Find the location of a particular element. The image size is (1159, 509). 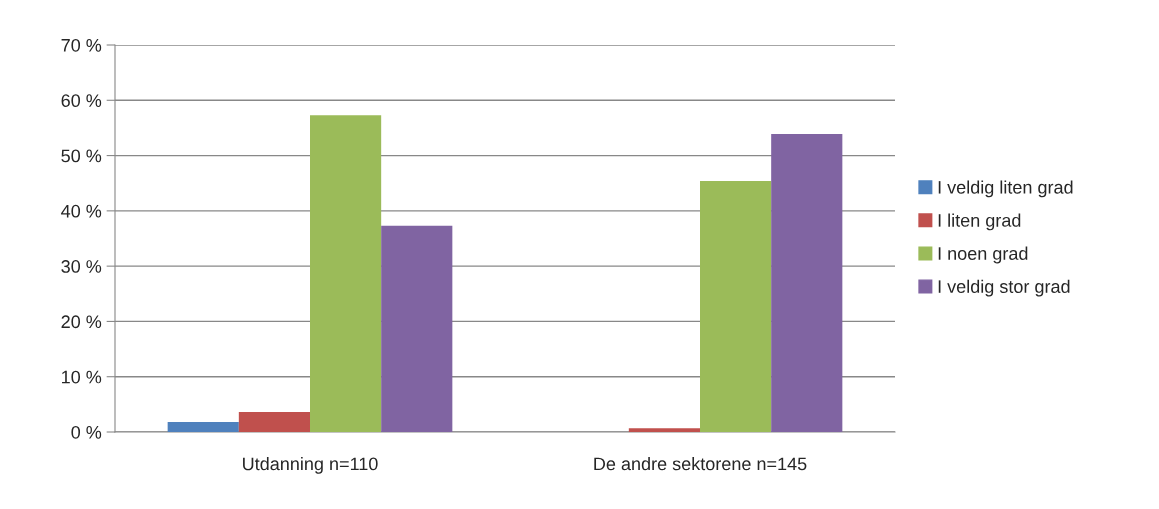

y-tick-label: 0 % is located at coordinates (86, 432).